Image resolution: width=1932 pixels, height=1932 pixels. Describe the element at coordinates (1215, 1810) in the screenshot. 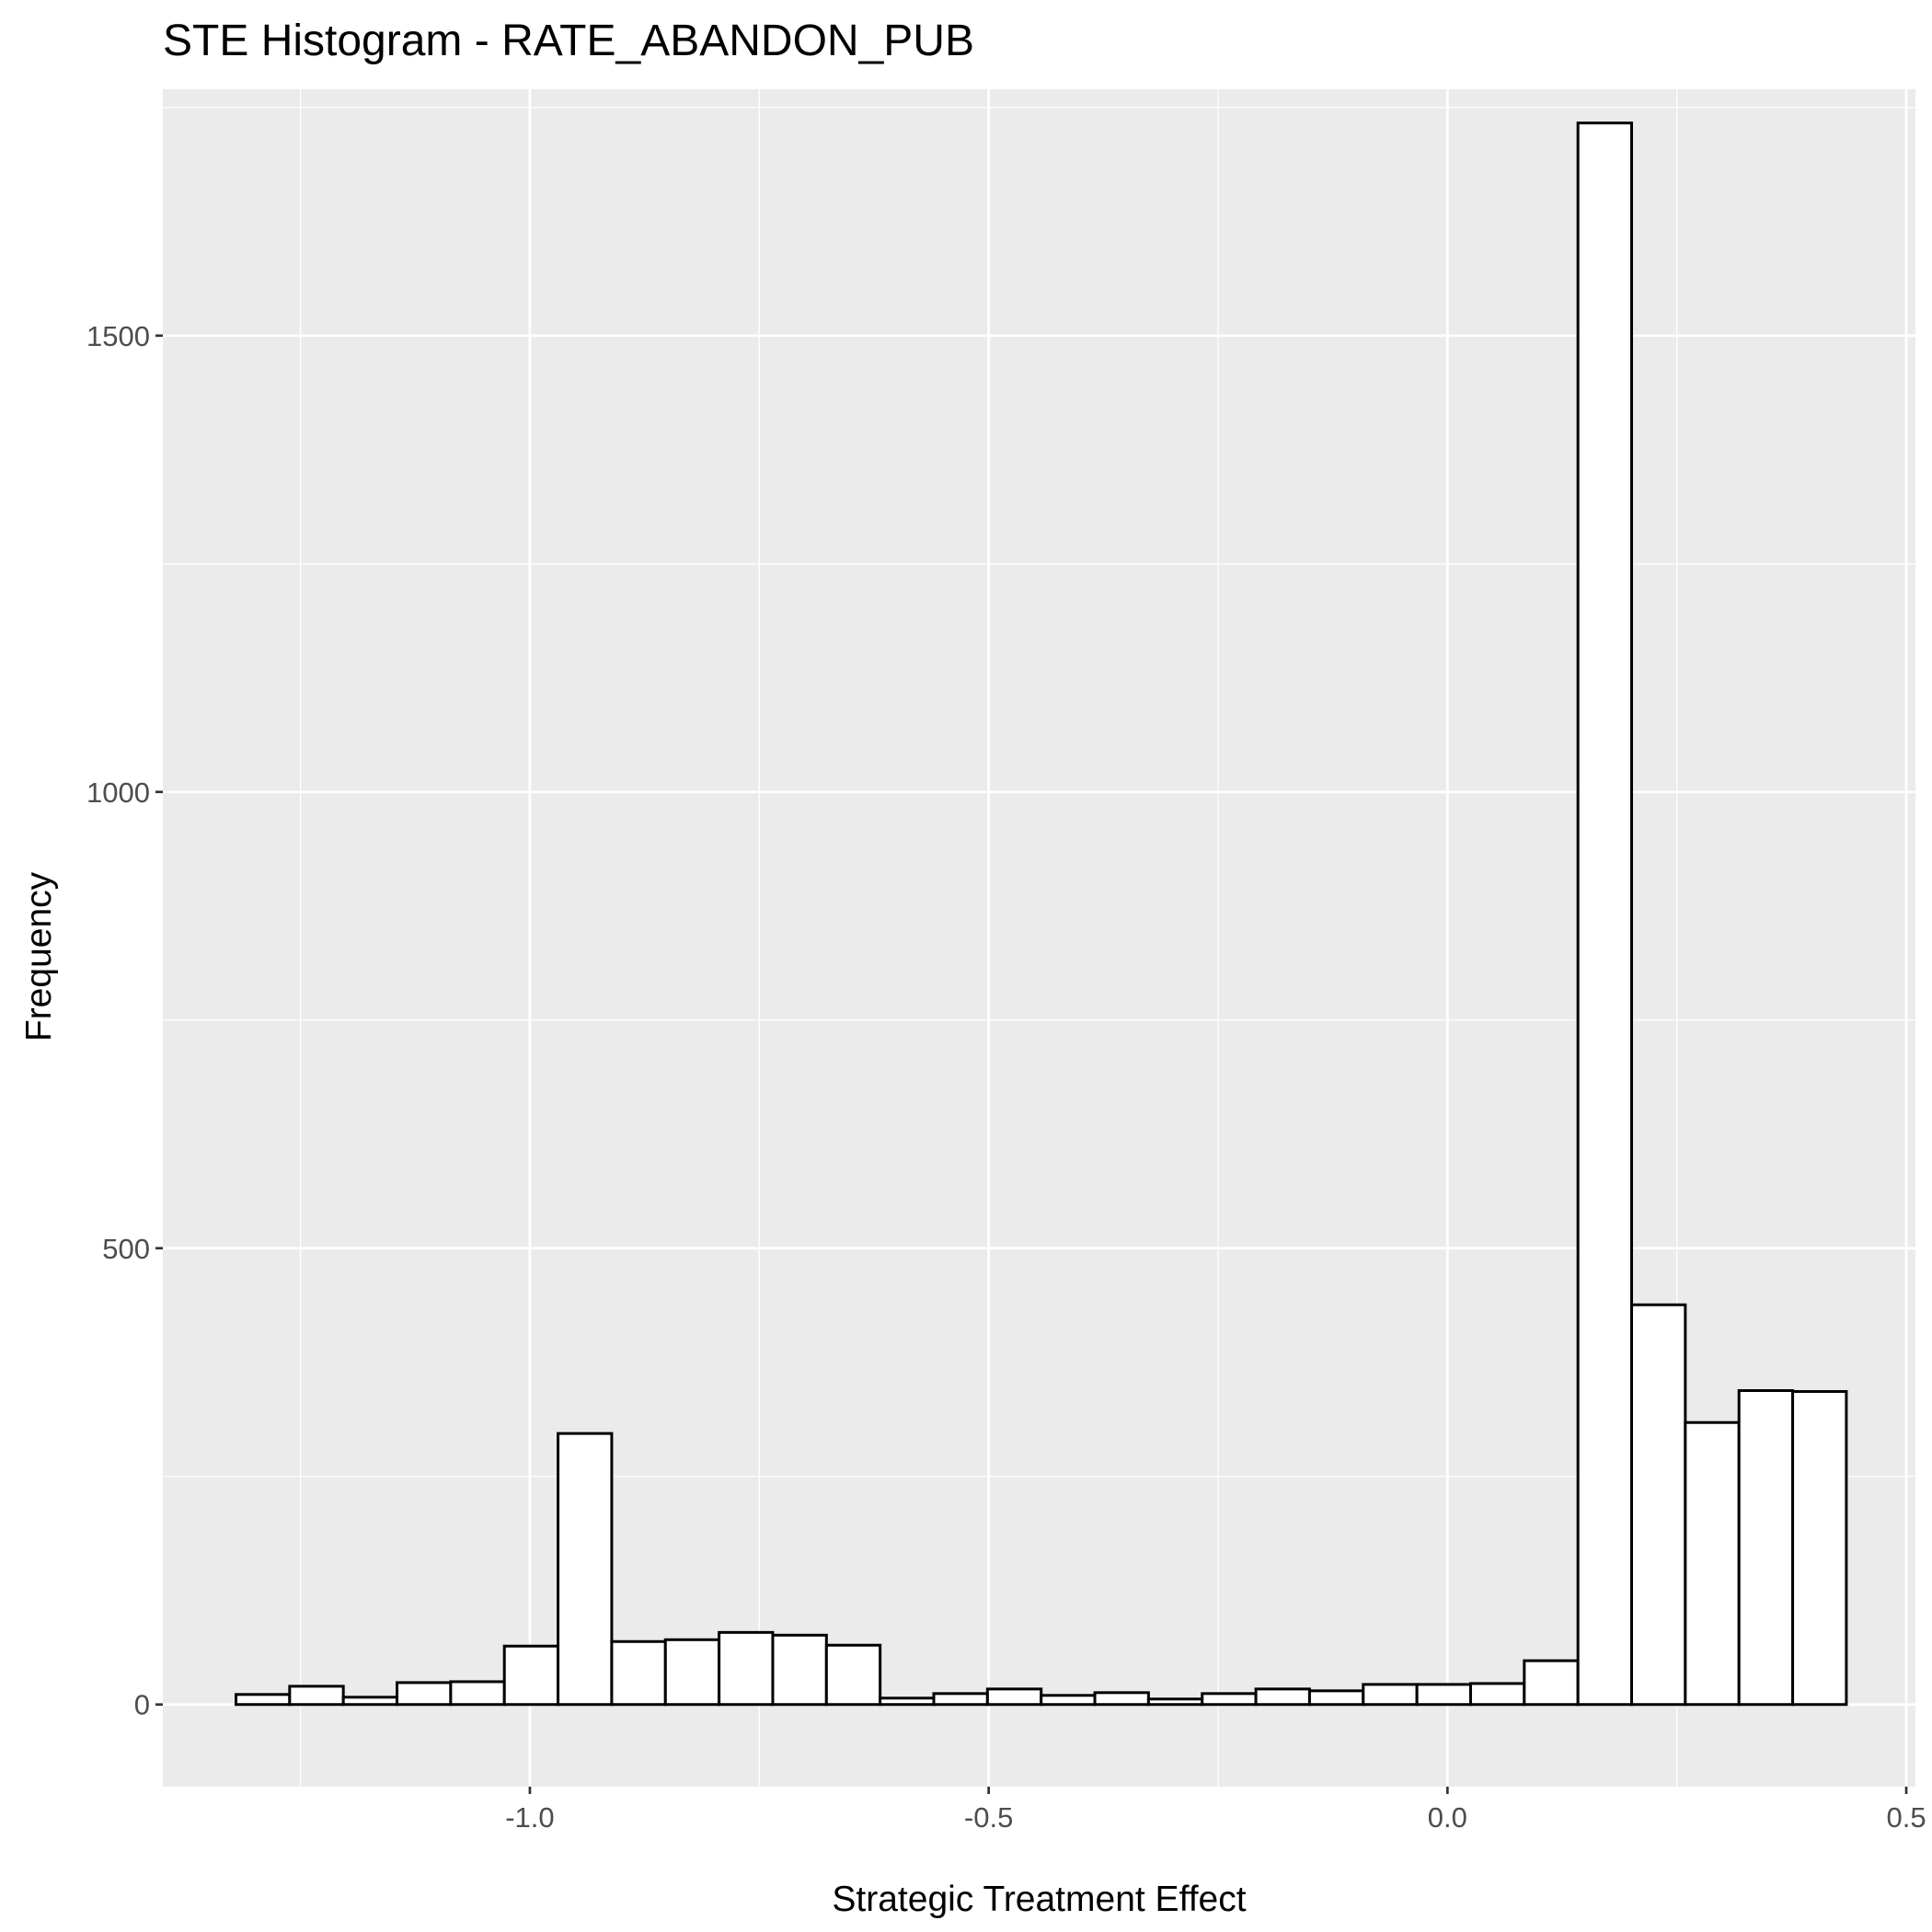

I see `x-axis-ticks: -1.0 -0.5 0.0 0.5` at that location.